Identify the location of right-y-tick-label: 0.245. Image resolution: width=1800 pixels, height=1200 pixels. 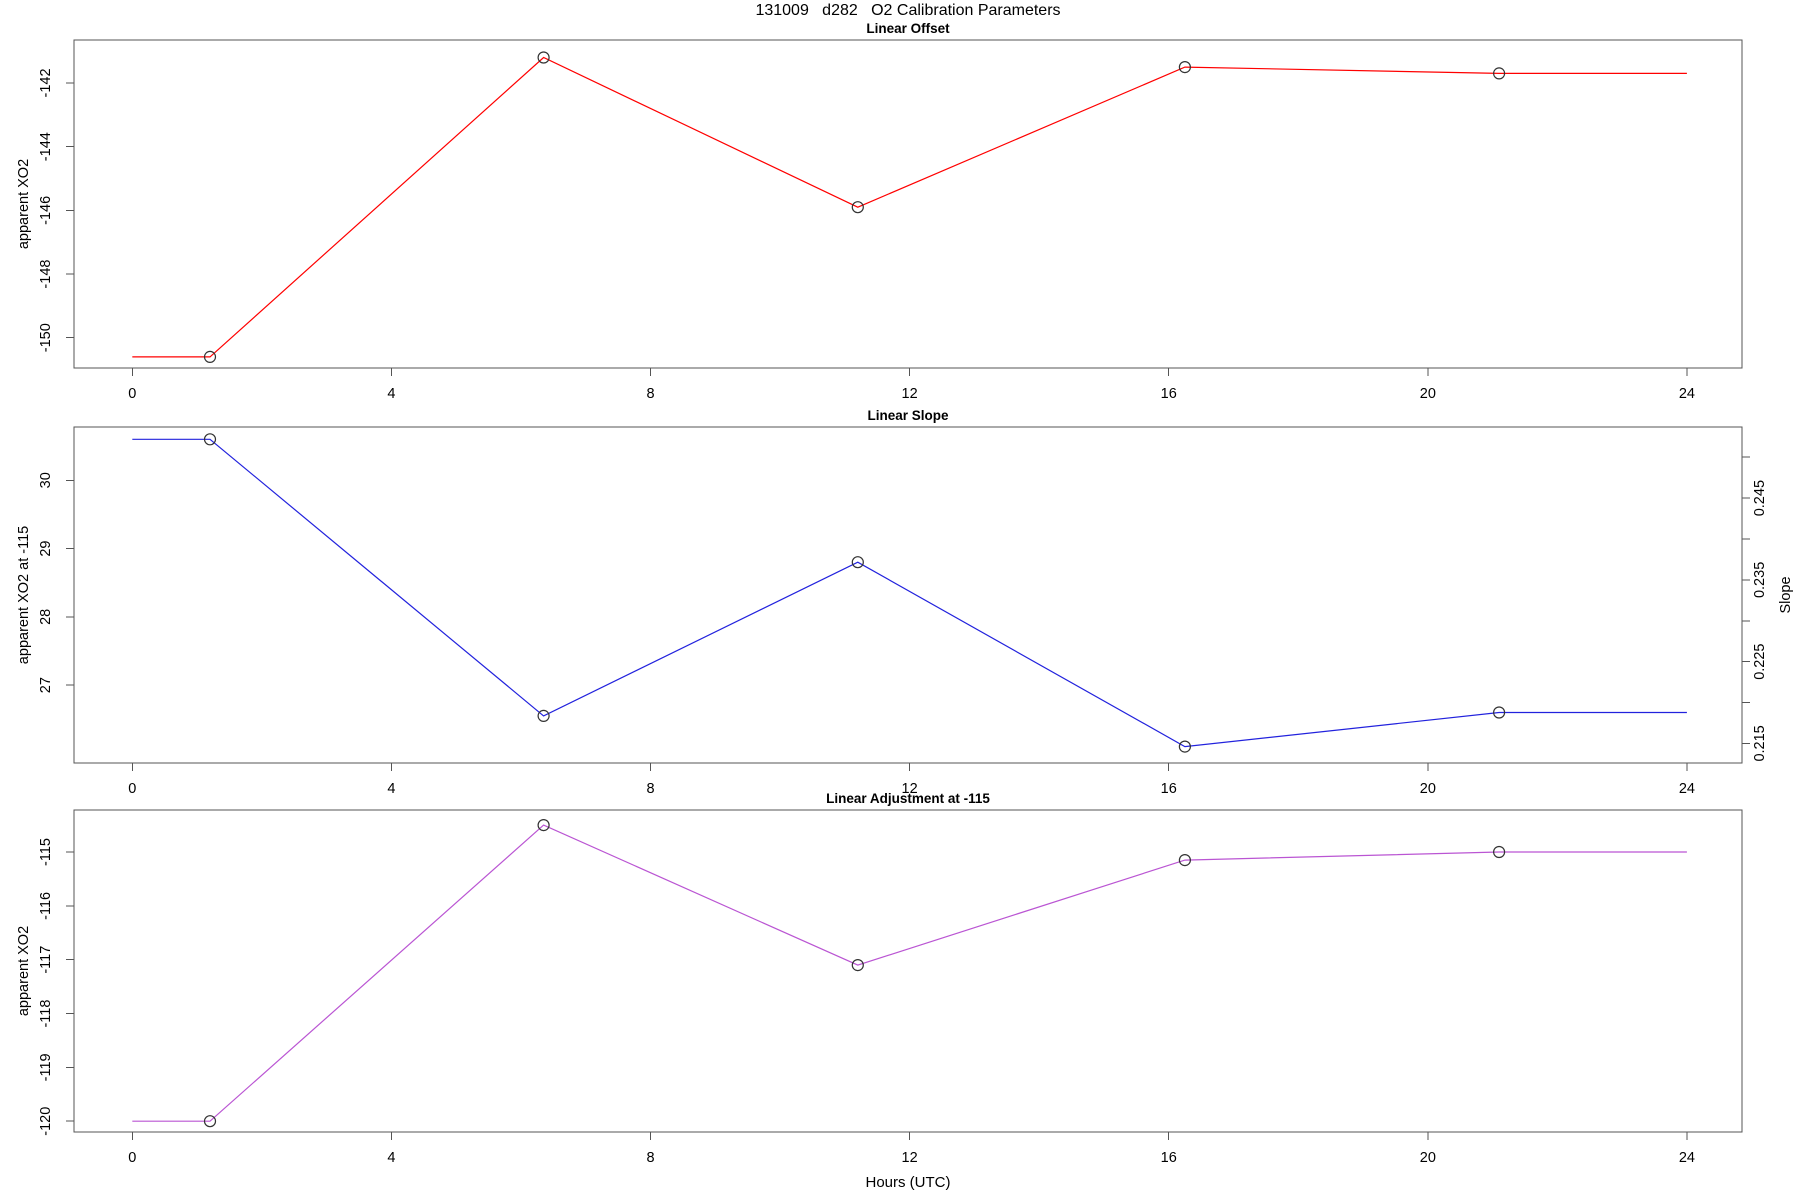
(1760, 498).